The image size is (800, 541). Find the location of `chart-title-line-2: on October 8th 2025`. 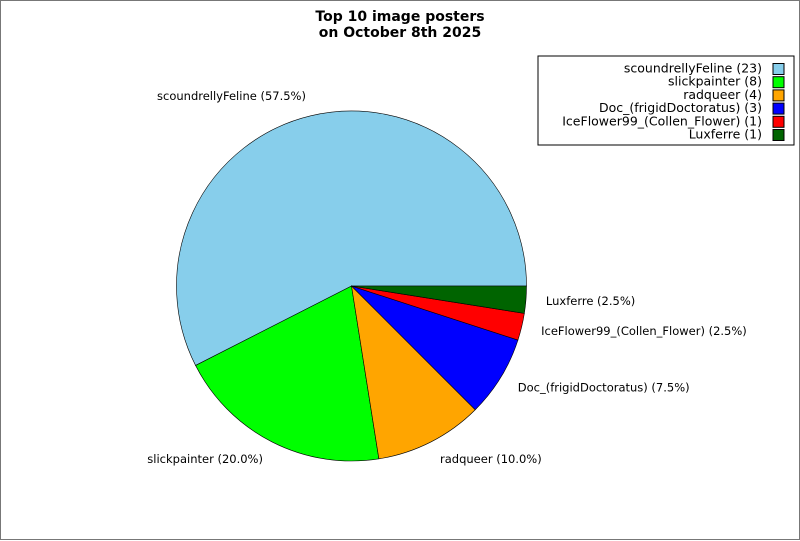

chart-title-line-2: on October 8th 2025 is located at coordinates (400, 33).